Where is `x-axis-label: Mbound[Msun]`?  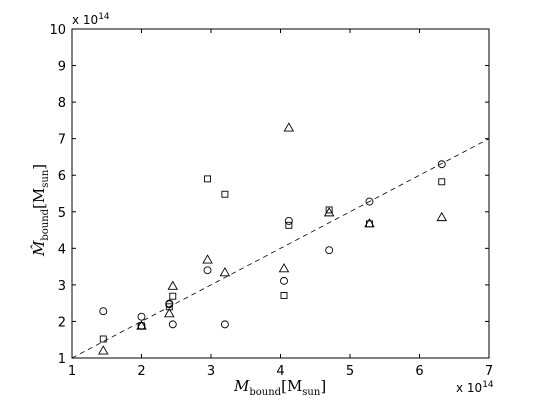
x-axis-label: Mbound[Msun] is located at coordinates (279, 387).